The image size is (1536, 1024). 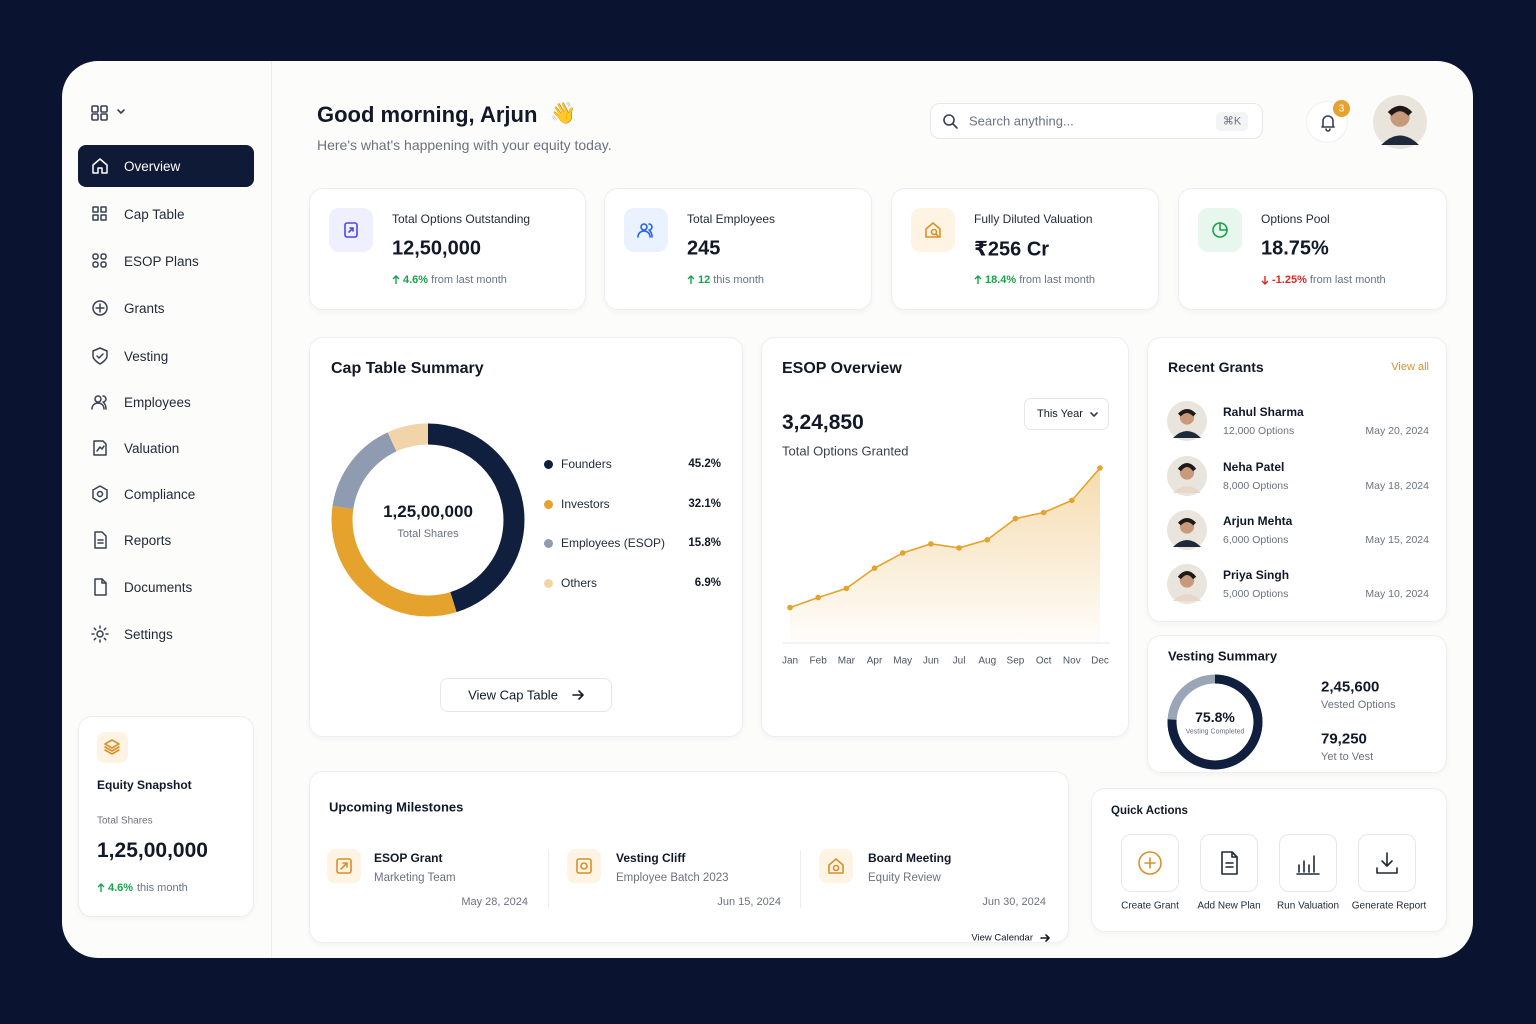 I want to click on grant-name: Priya Singh, so click(x=1256, y=575).